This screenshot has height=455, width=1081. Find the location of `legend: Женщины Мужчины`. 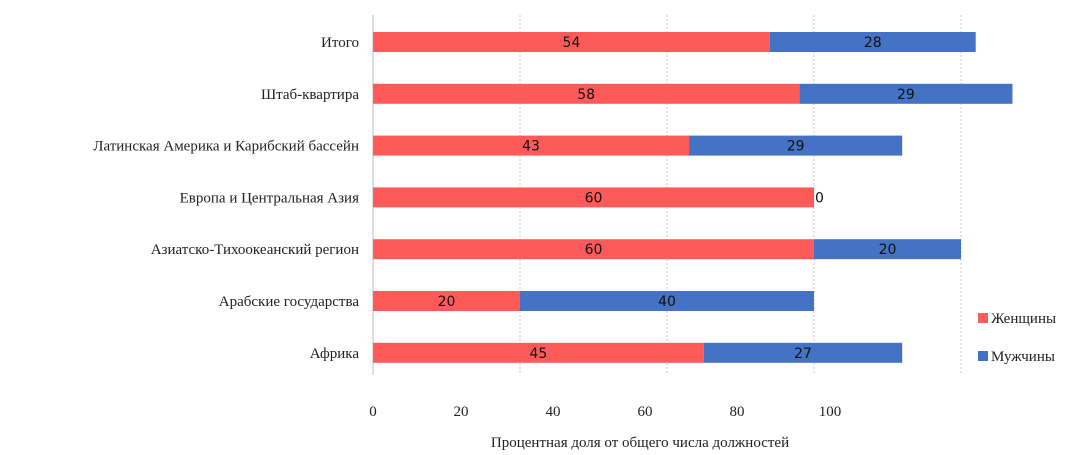

legend: Женщины Мужчины is located at coordinates (1017, 338).